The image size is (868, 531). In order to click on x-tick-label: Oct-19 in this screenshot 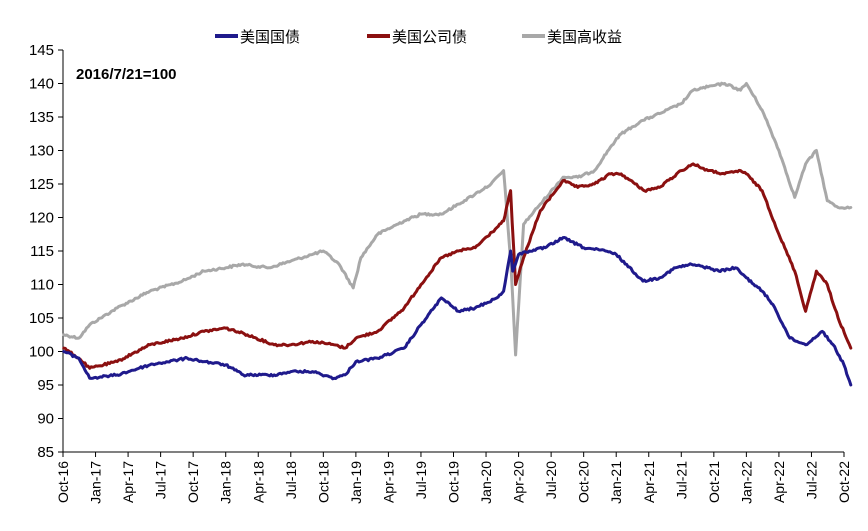, I will do `click(454, 482)`.